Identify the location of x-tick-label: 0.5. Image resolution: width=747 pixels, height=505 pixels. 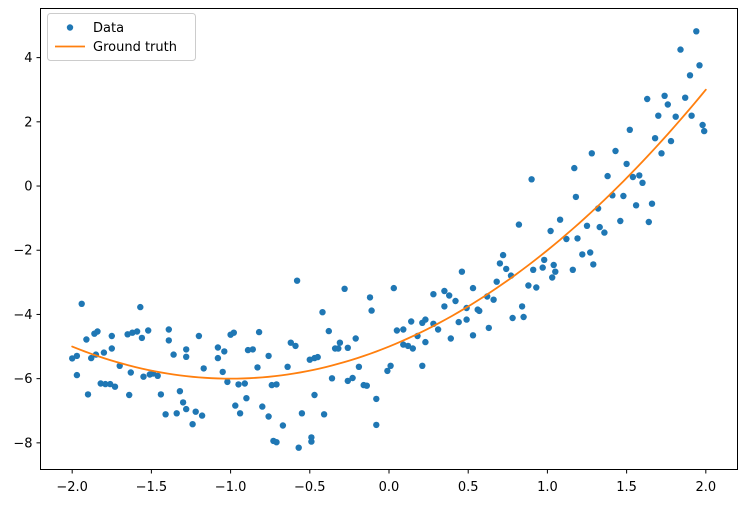
(468, 487).